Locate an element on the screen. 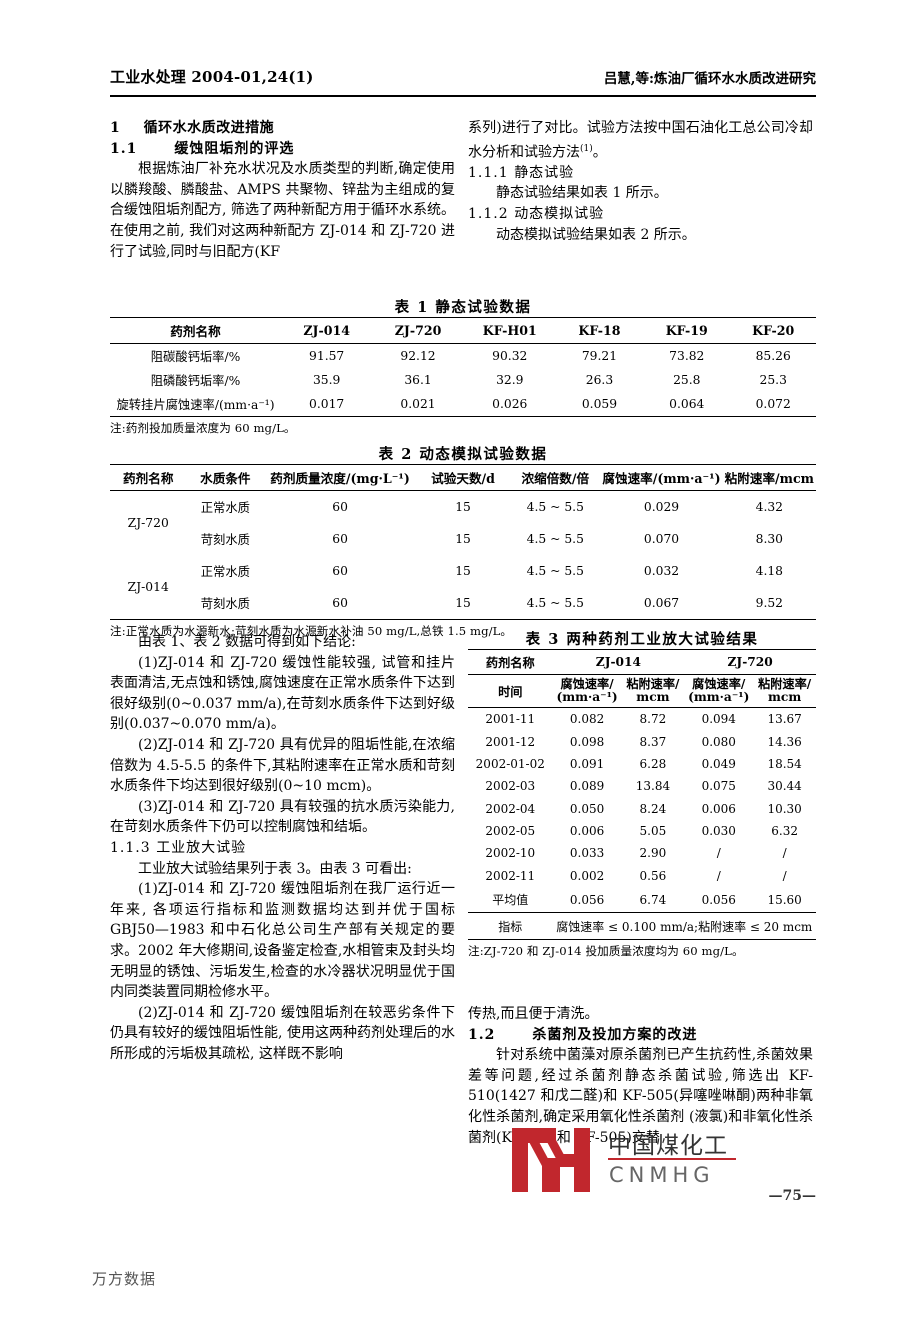 This screenshot has width=904, height=1320. table-3-sub-adhesion-2-text: 粘附速率/ is located at coordinates (785, 684).